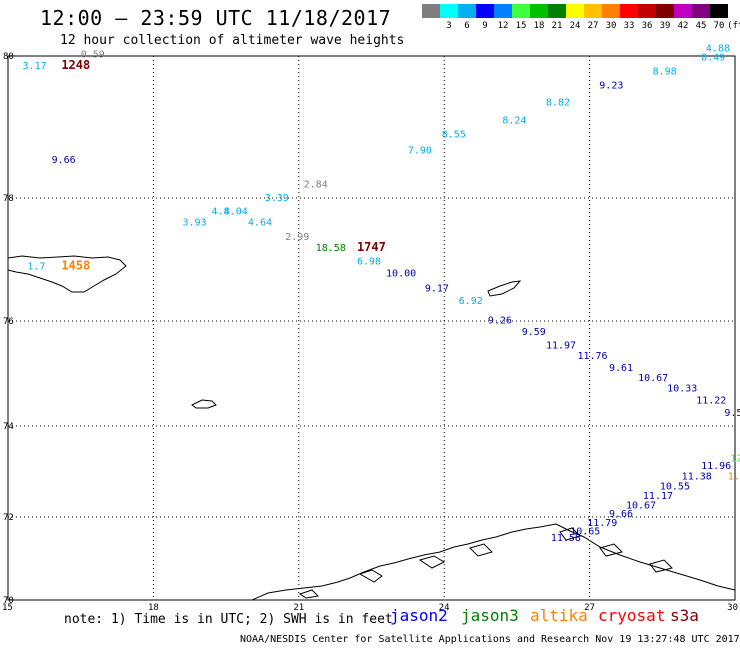 The height and width of the screenshot is (650, 740). I want to click on wave-height-reading: 11.17, so click(658, 496).